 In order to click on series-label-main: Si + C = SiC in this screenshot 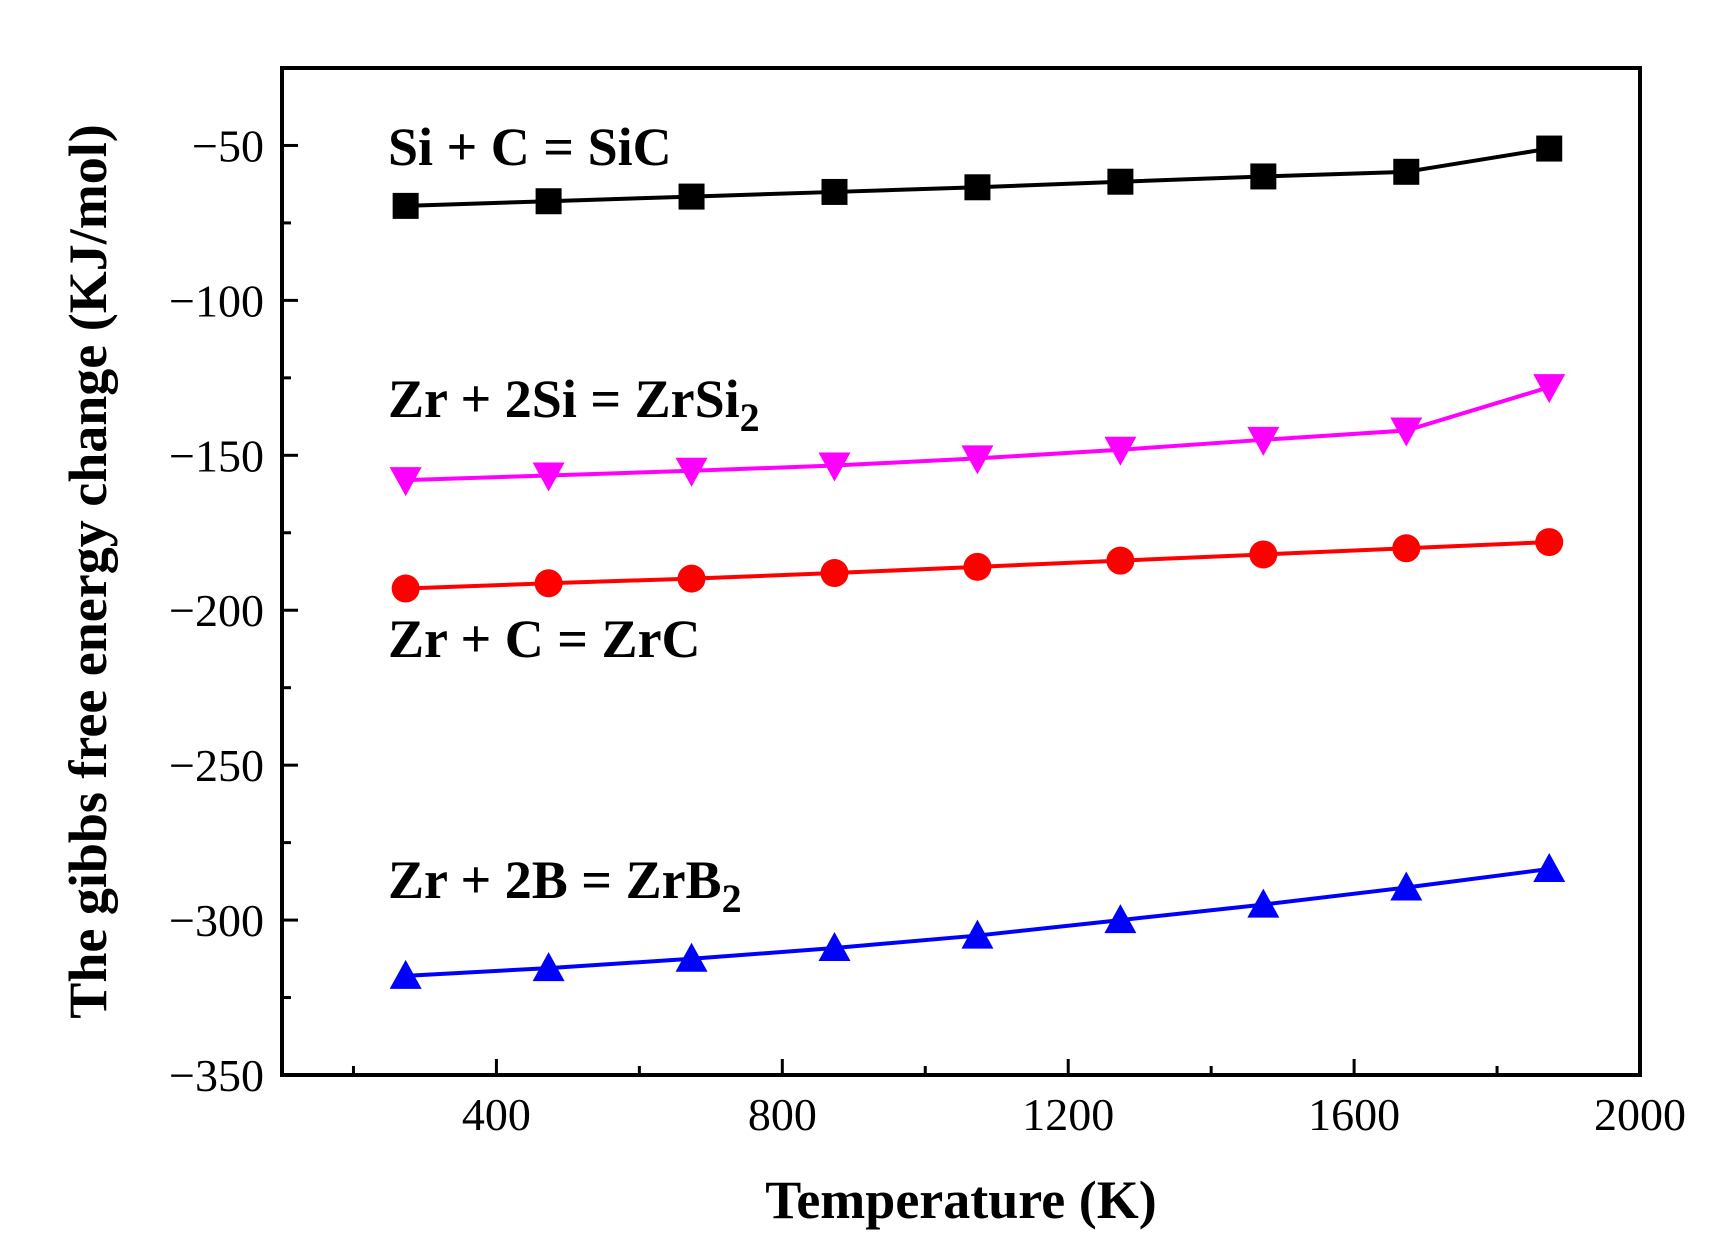, I will do `click(530, 147)`.